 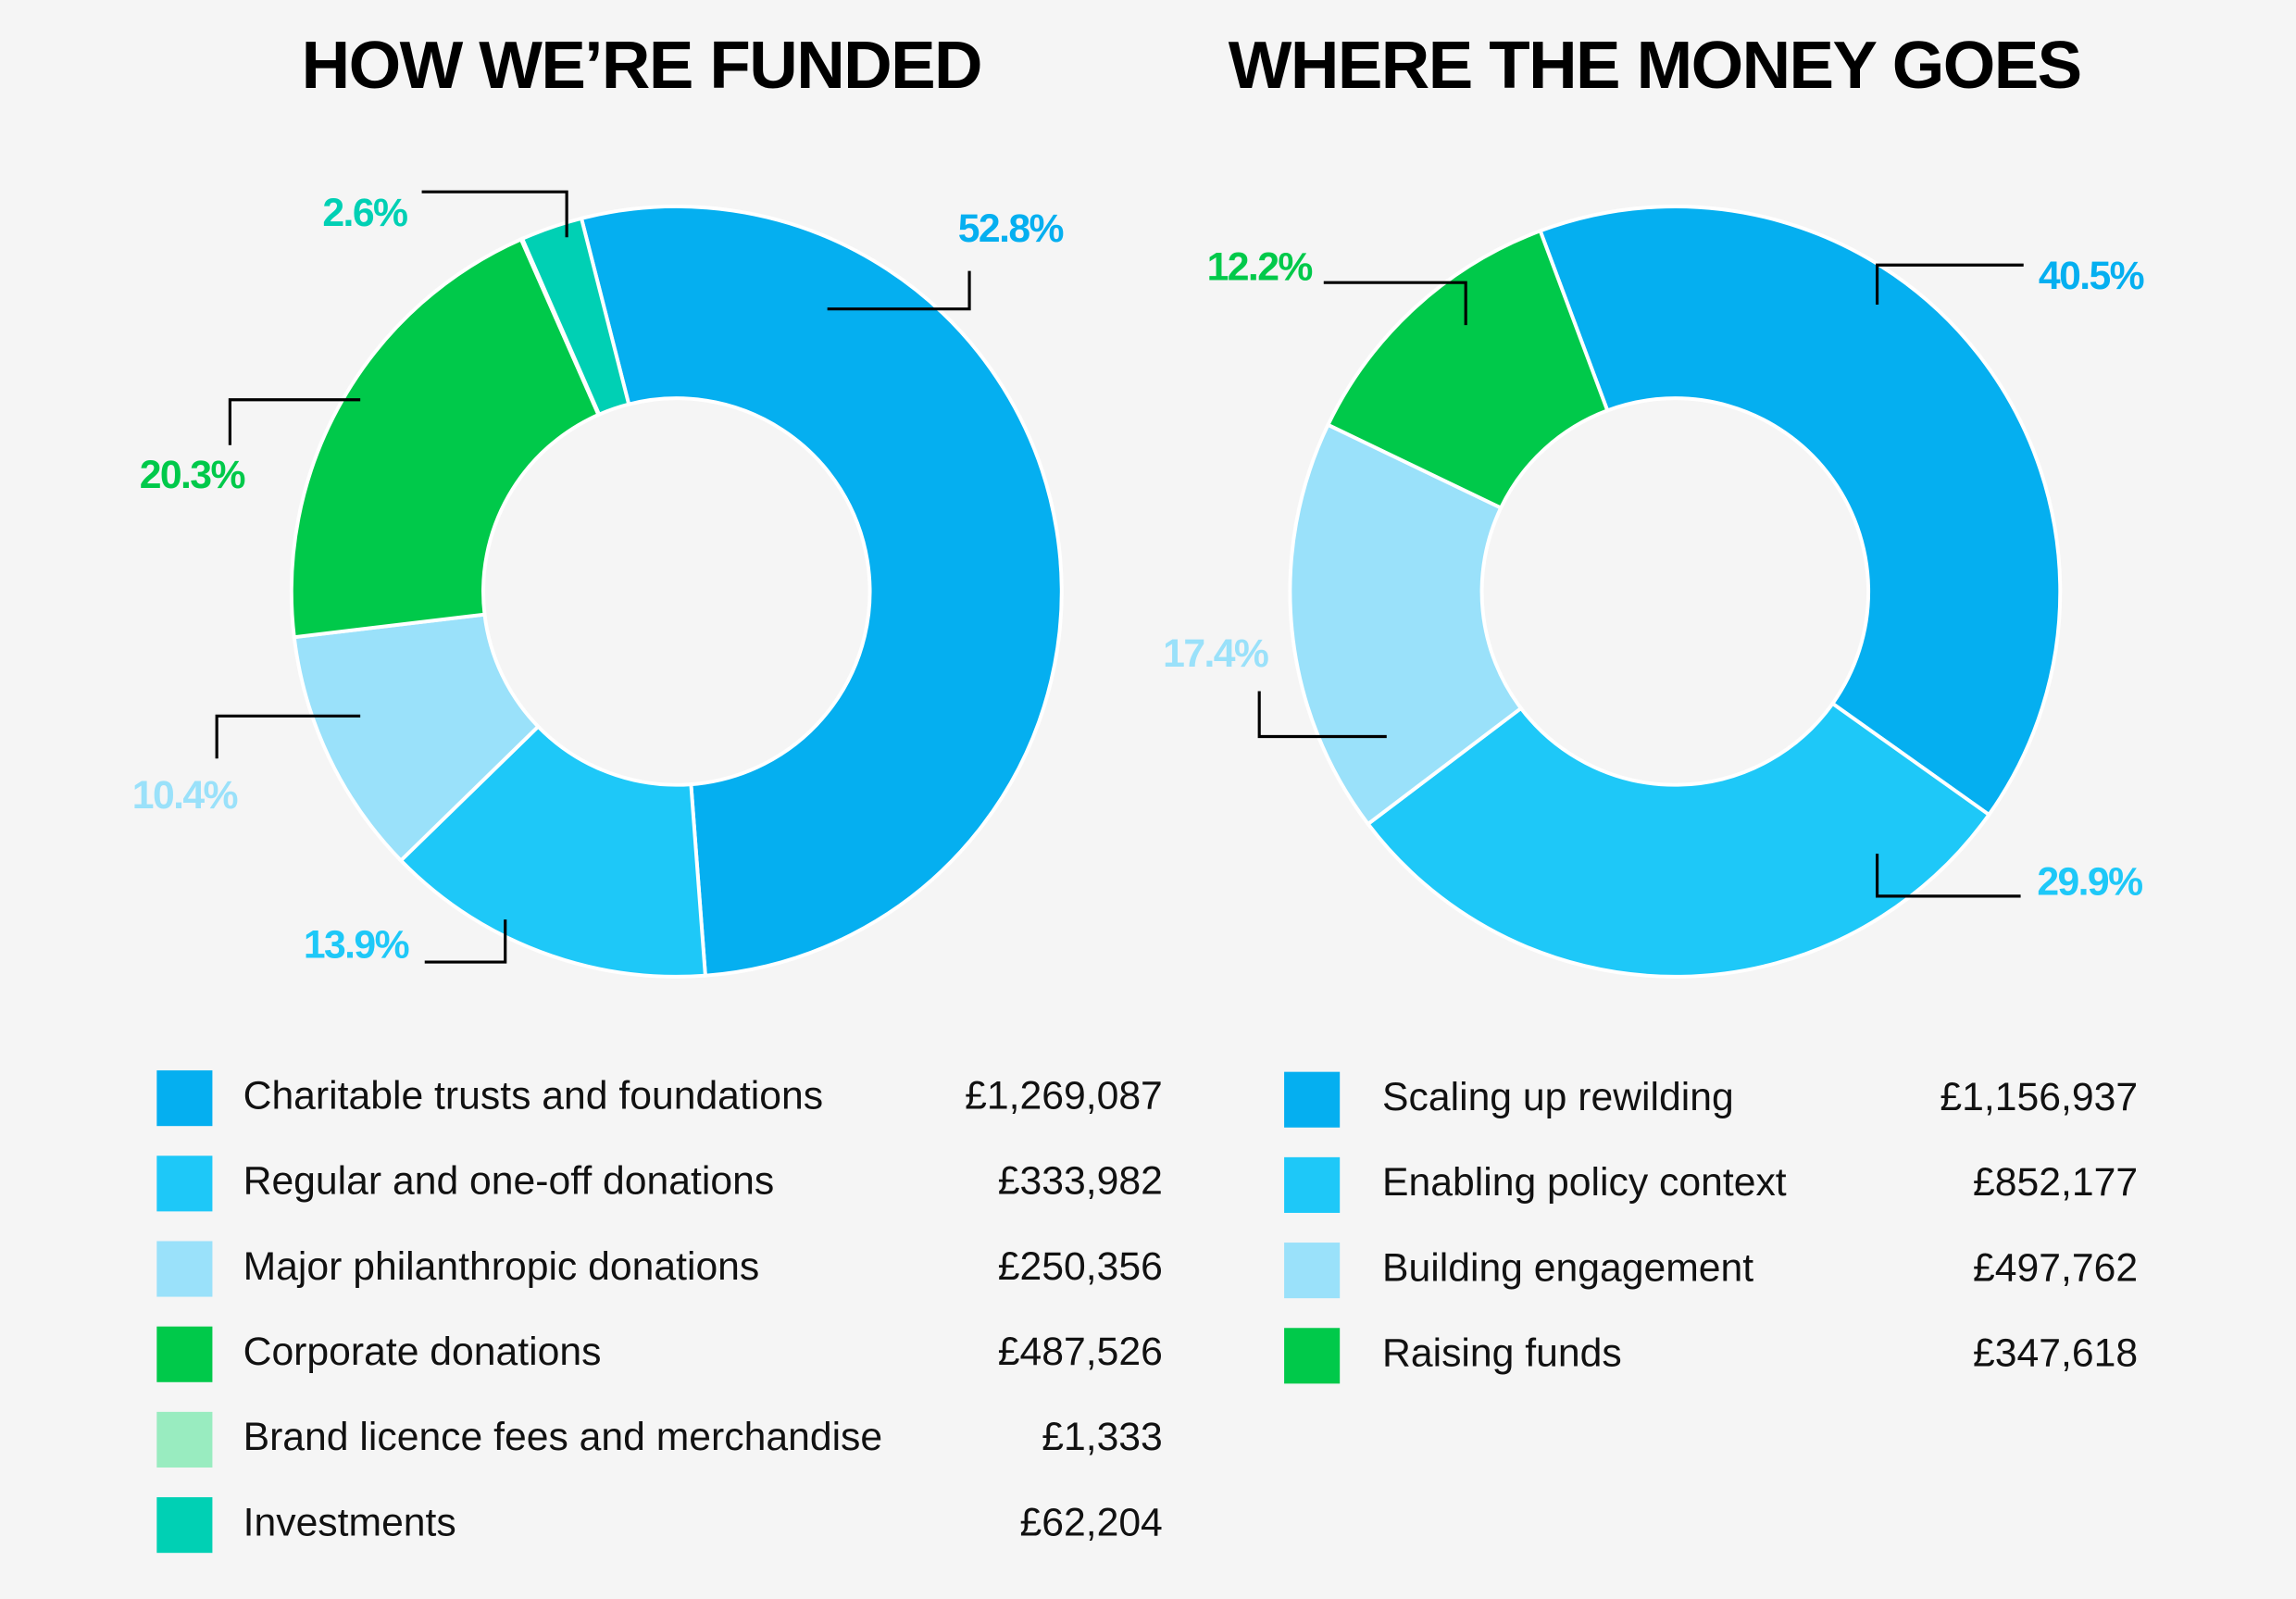 What do you see at coordinates (533, 1096) in the screenshot?
I see `legend-label: Charitable trusts and foundations` at bounding box center [533, 1096].